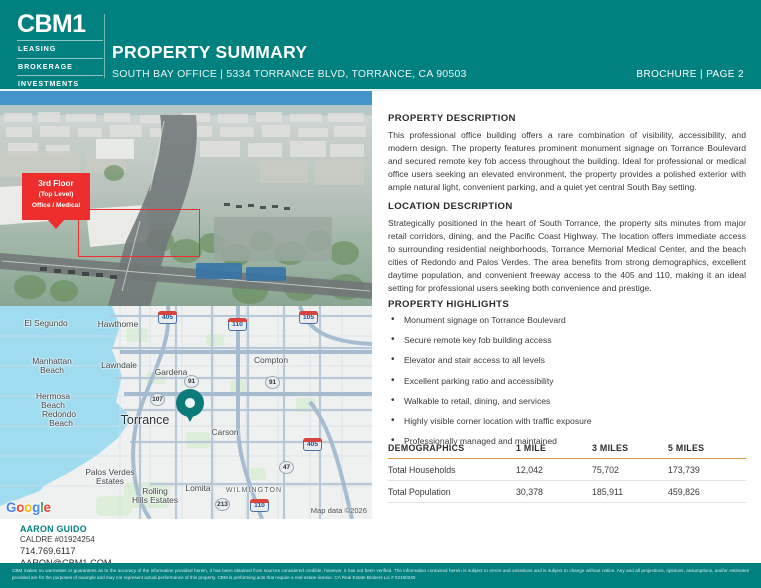 This screenshot has height=588, width=761. Describe the element at coordinates (60, 52) in the screenshot. I see `cbm1-logo: CBM1 LEASING BROKERAGE INVESTMENTS` at that location.